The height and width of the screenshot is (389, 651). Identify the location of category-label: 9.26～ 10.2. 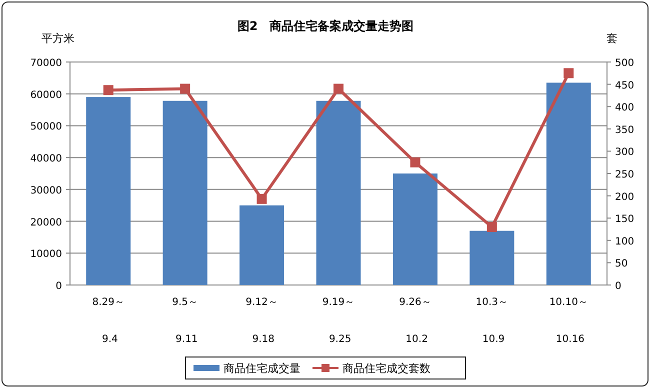
(415, 321).